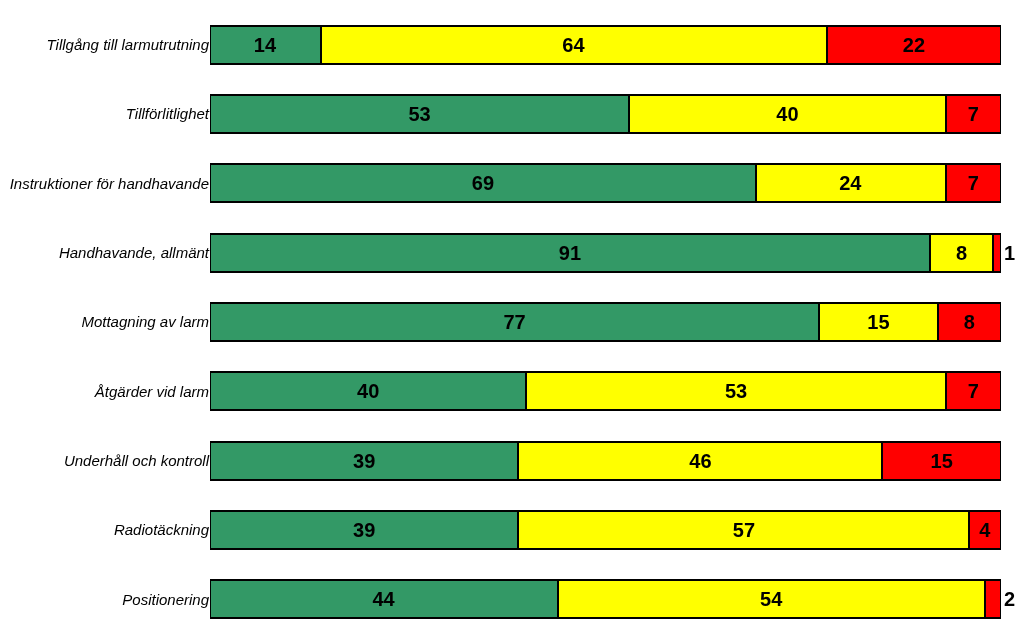 The height and width of the screenshot is (644, 1031). Describe the element at coordinates (109, 183) in the screenshot. I see `y-tick-label: Instruktioner för handhavande` at that location.